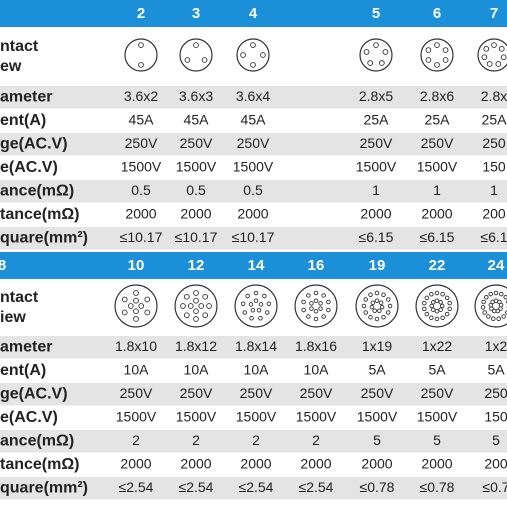 The image size is (507, 512). I want to click on contact-label: ntact, so click(19, 46).